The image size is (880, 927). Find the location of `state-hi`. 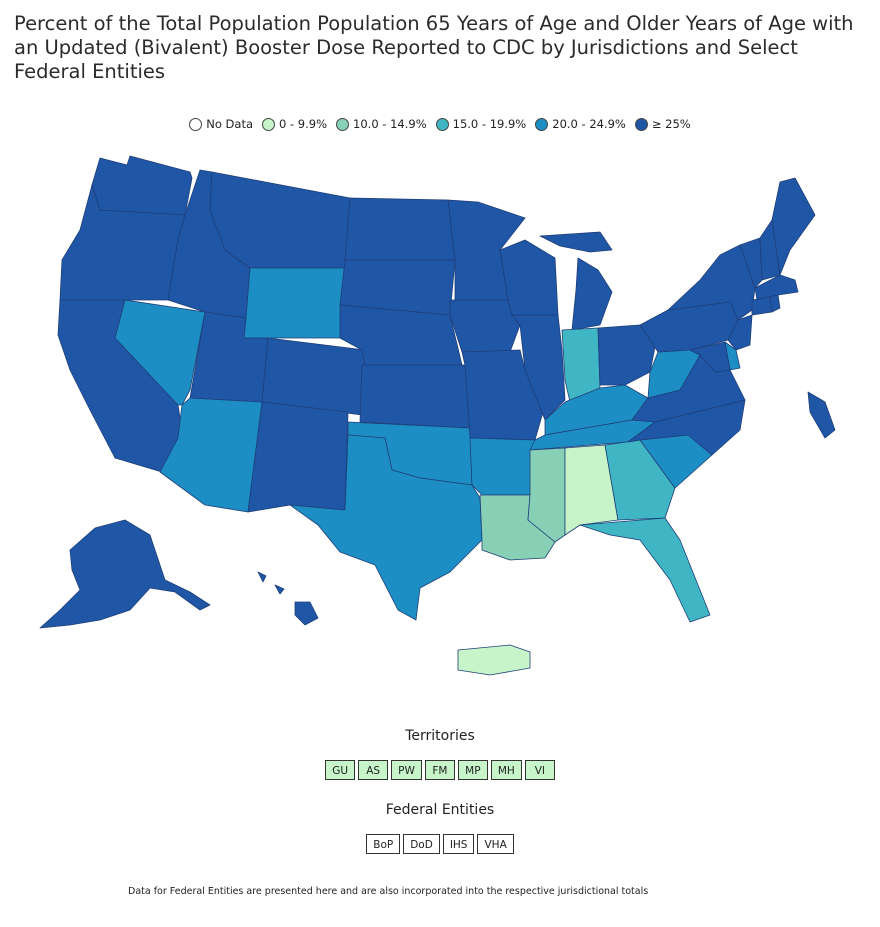

state-hi is located at coordinates (288, 598).